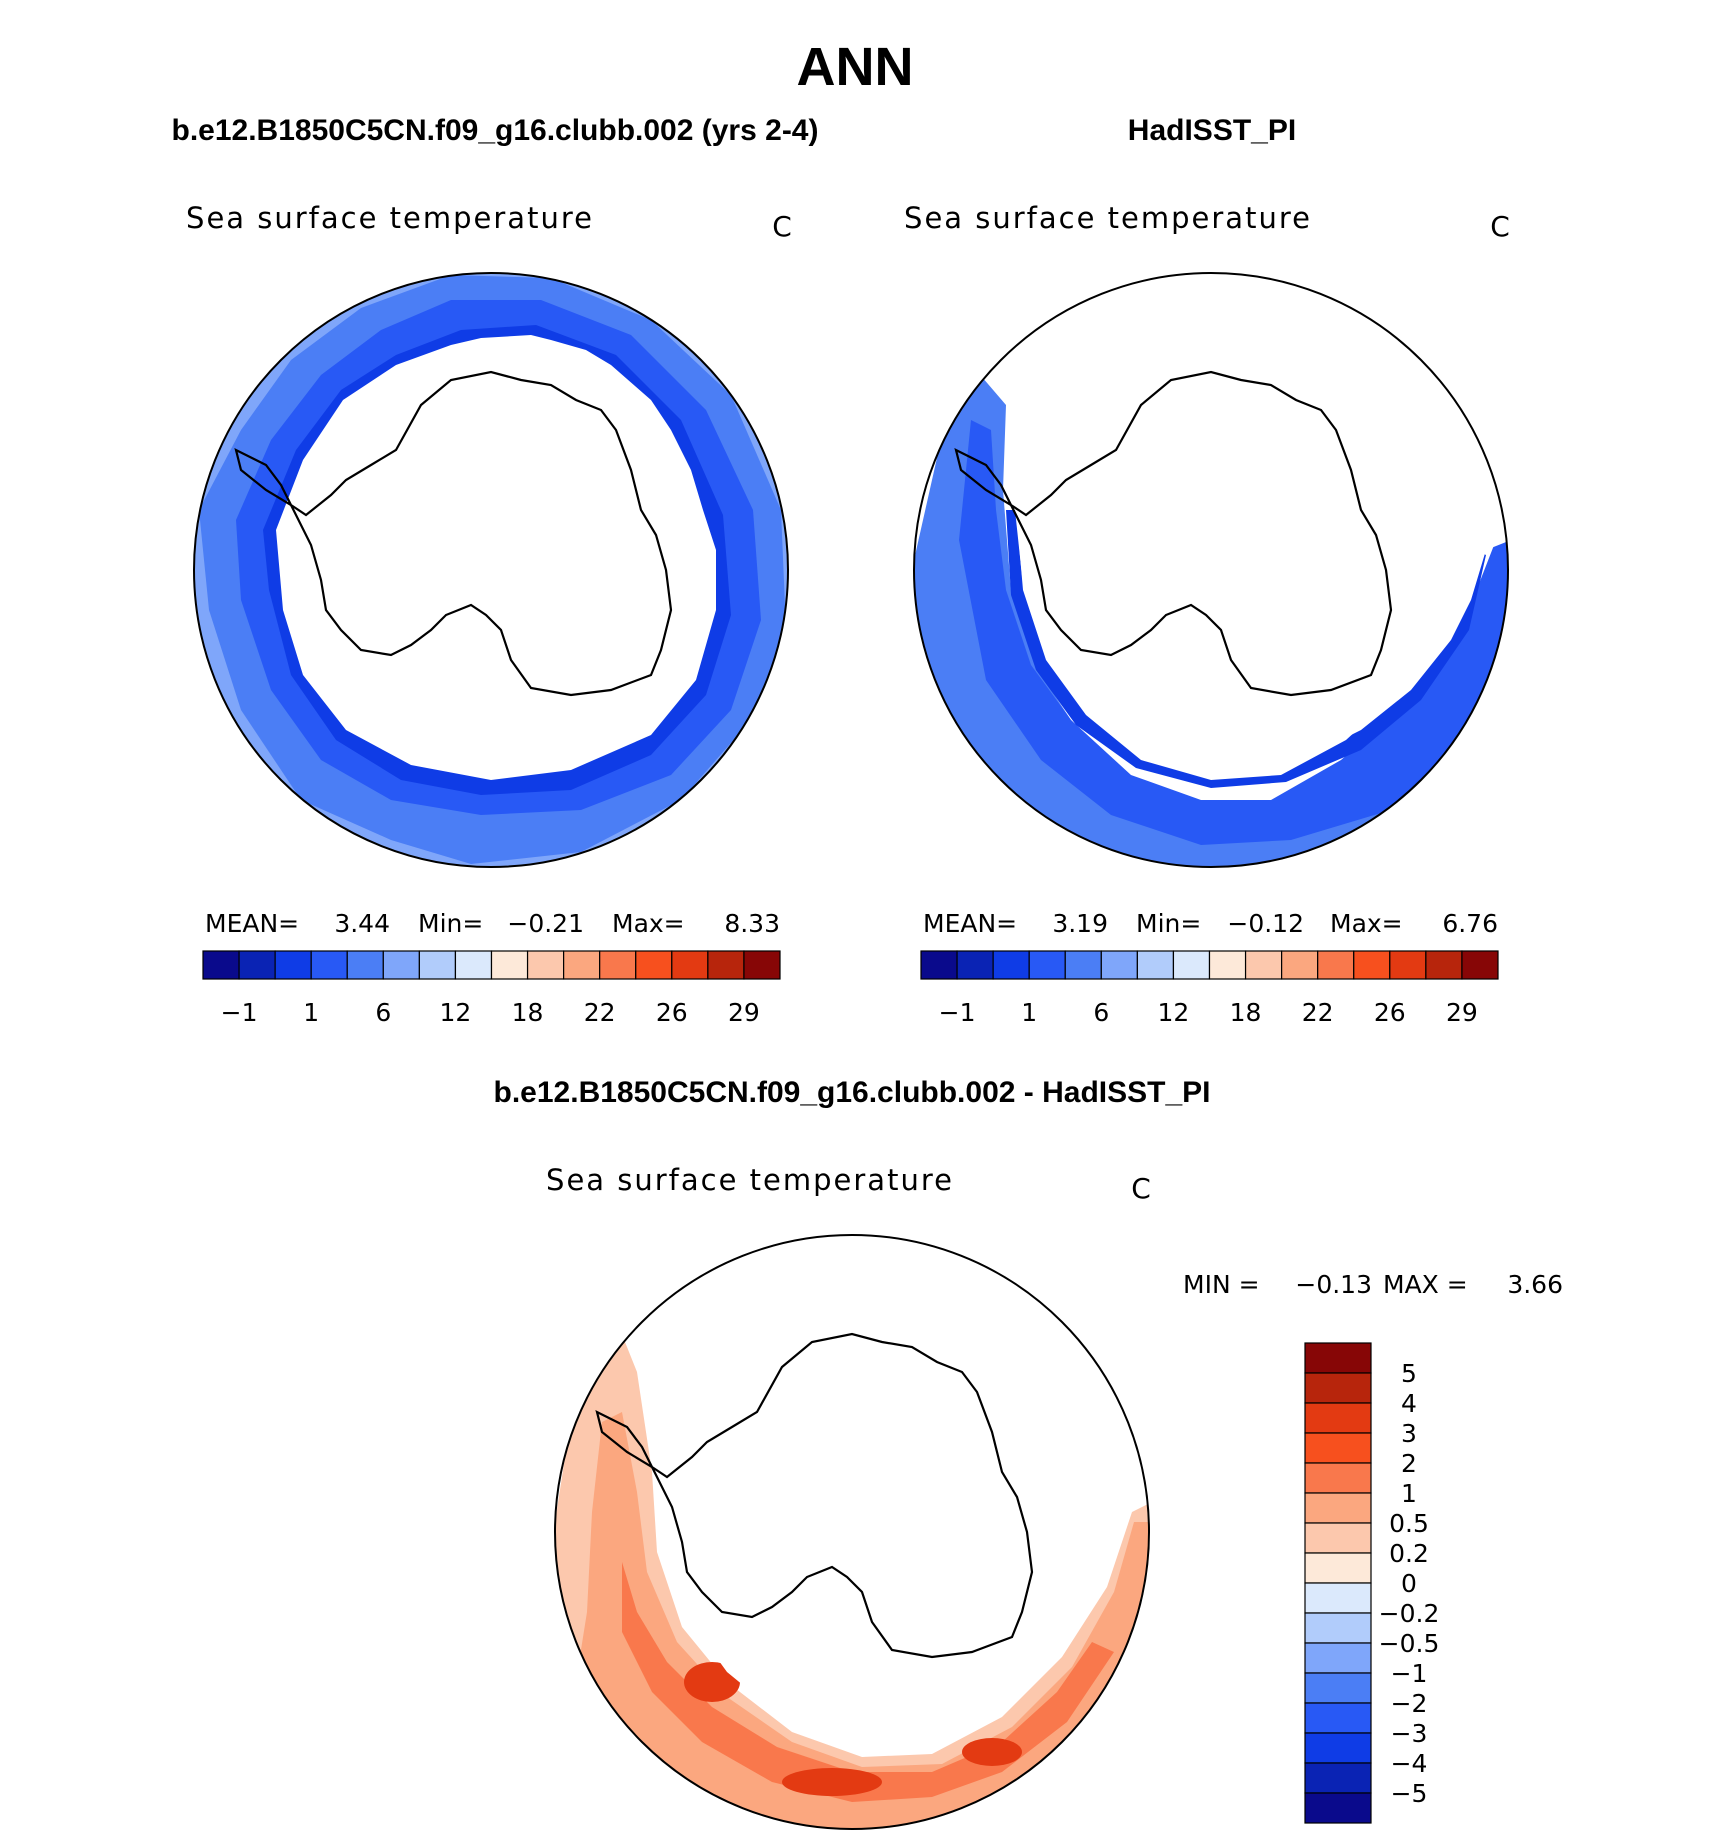  I want to click on model-stats: MEAN= 3.44 Min= −0.21 Max= 8.33, so click(492, 923).